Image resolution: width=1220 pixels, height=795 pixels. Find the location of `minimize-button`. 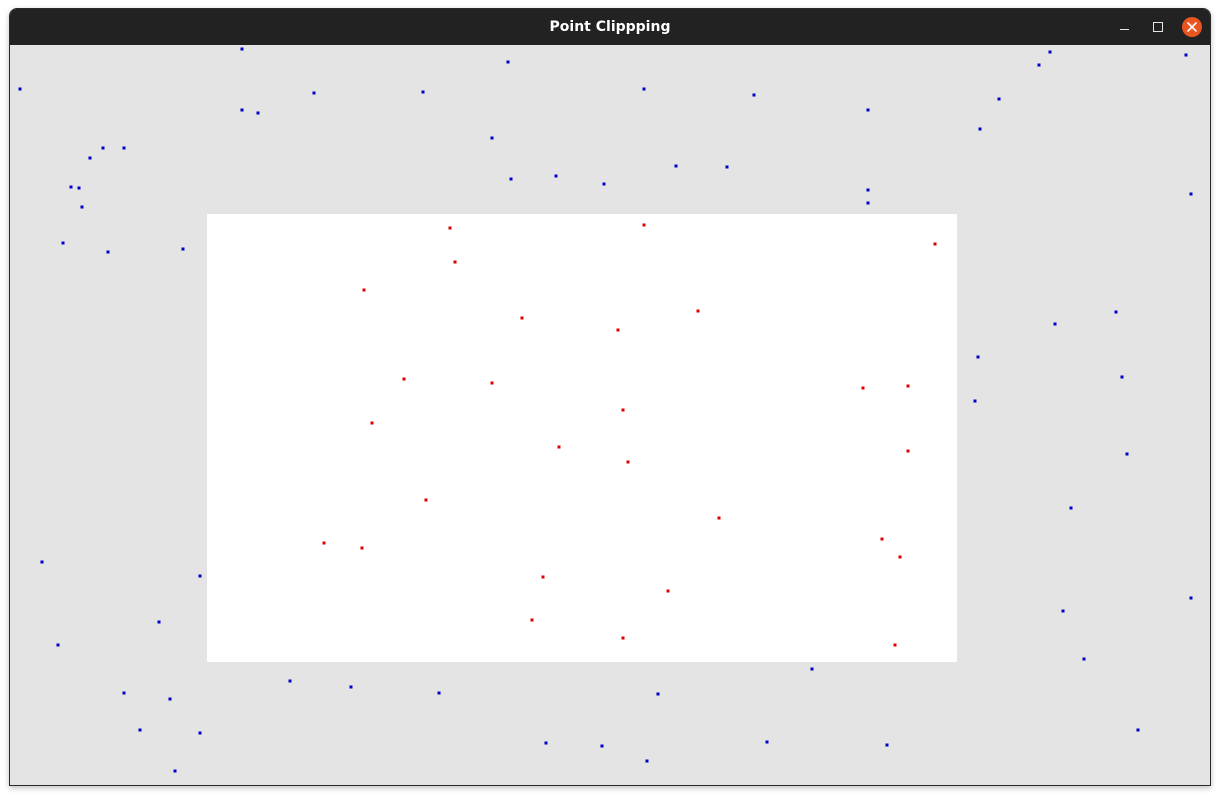

minimize-button is located at coordinates (1124, 27).